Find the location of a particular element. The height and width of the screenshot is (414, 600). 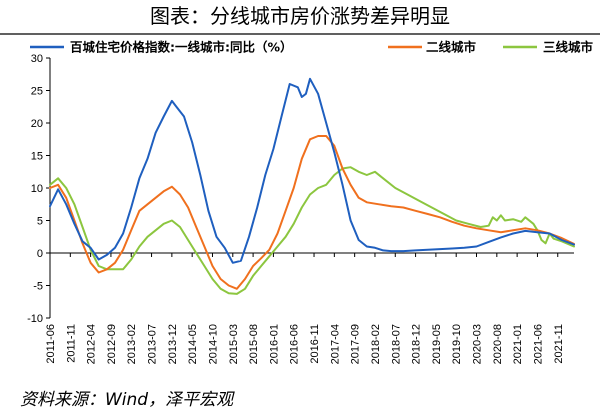

x-tick-label: 2013-07 is located at coordinates (153, 344).